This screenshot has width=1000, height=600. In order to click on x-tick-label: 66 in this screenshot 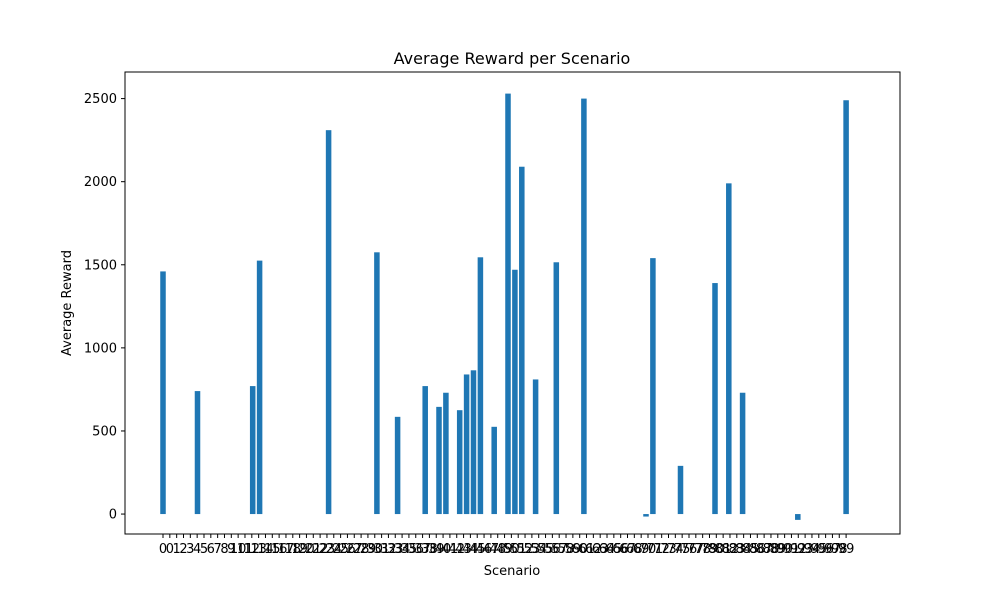, I will do `click(620, 549)`.